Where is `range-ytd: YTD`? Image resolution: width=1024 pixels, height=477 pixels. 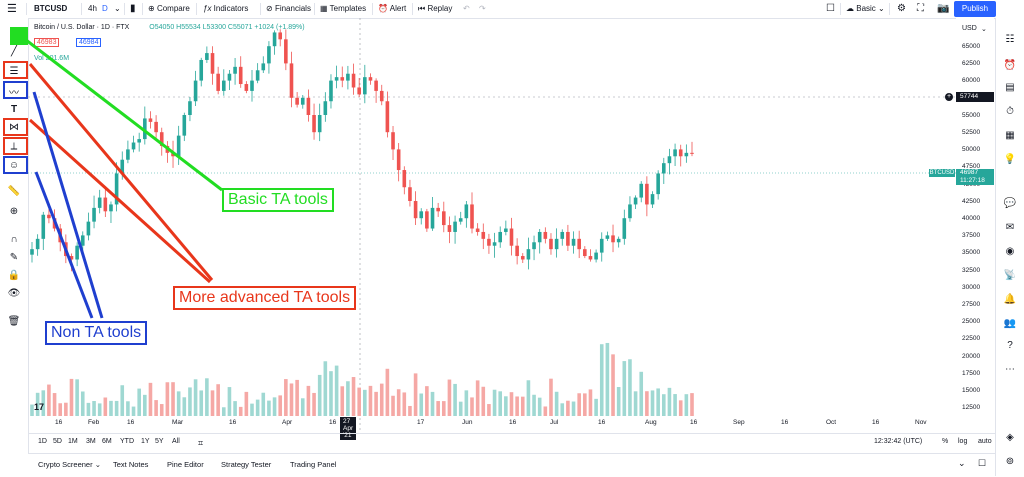
range-ytd: YTD is located at coordinates (127, 441).